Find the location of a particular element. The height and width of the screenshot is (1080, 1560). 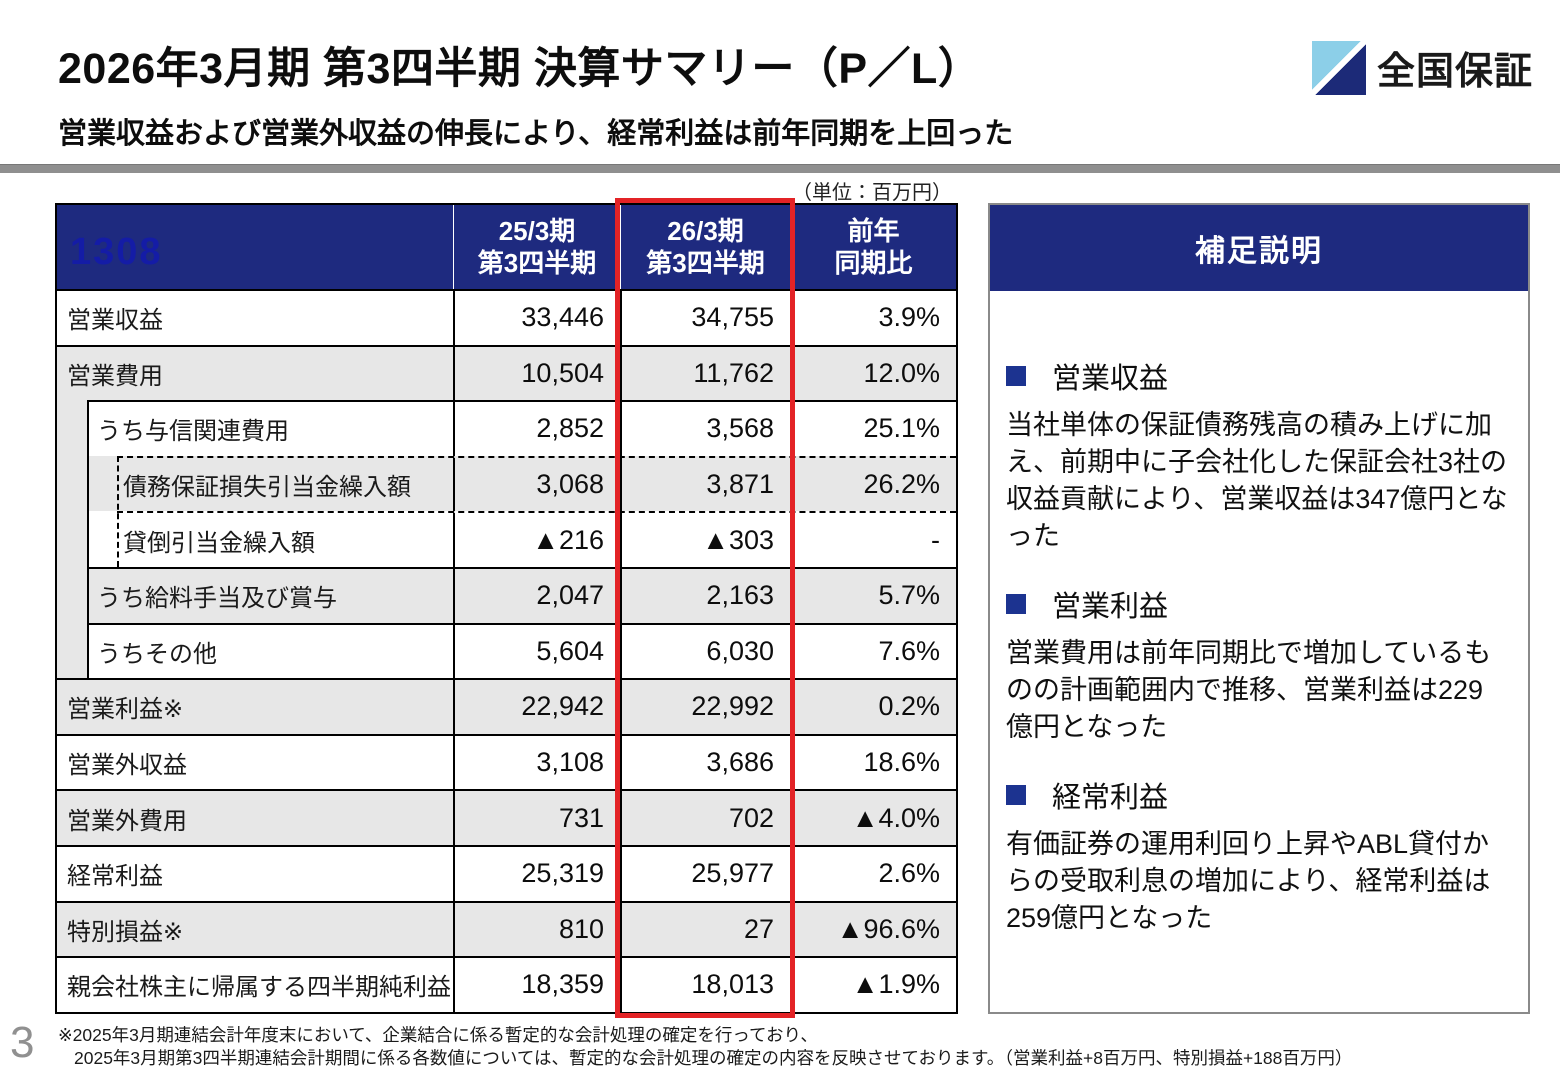

company-logo: 全国保証 is located at coordinates (1422, 67).